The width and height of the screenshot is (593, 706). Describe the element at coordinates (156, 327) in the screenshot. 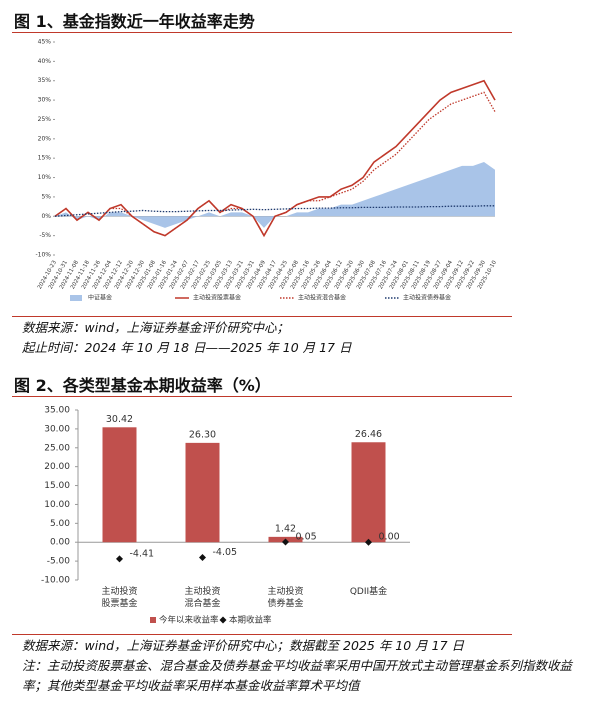

I see `source-note: 数据来源：wind，上海证券基金评价研究中心；` at that location.